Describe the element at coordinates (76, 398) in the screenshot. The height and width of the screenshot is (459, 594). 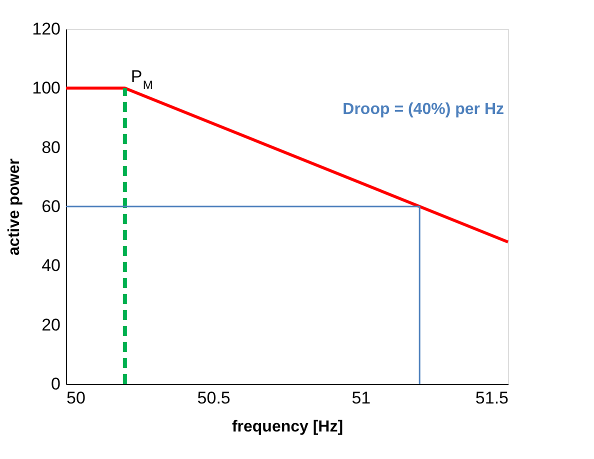
I see `x-tick-label: 50` at that location.